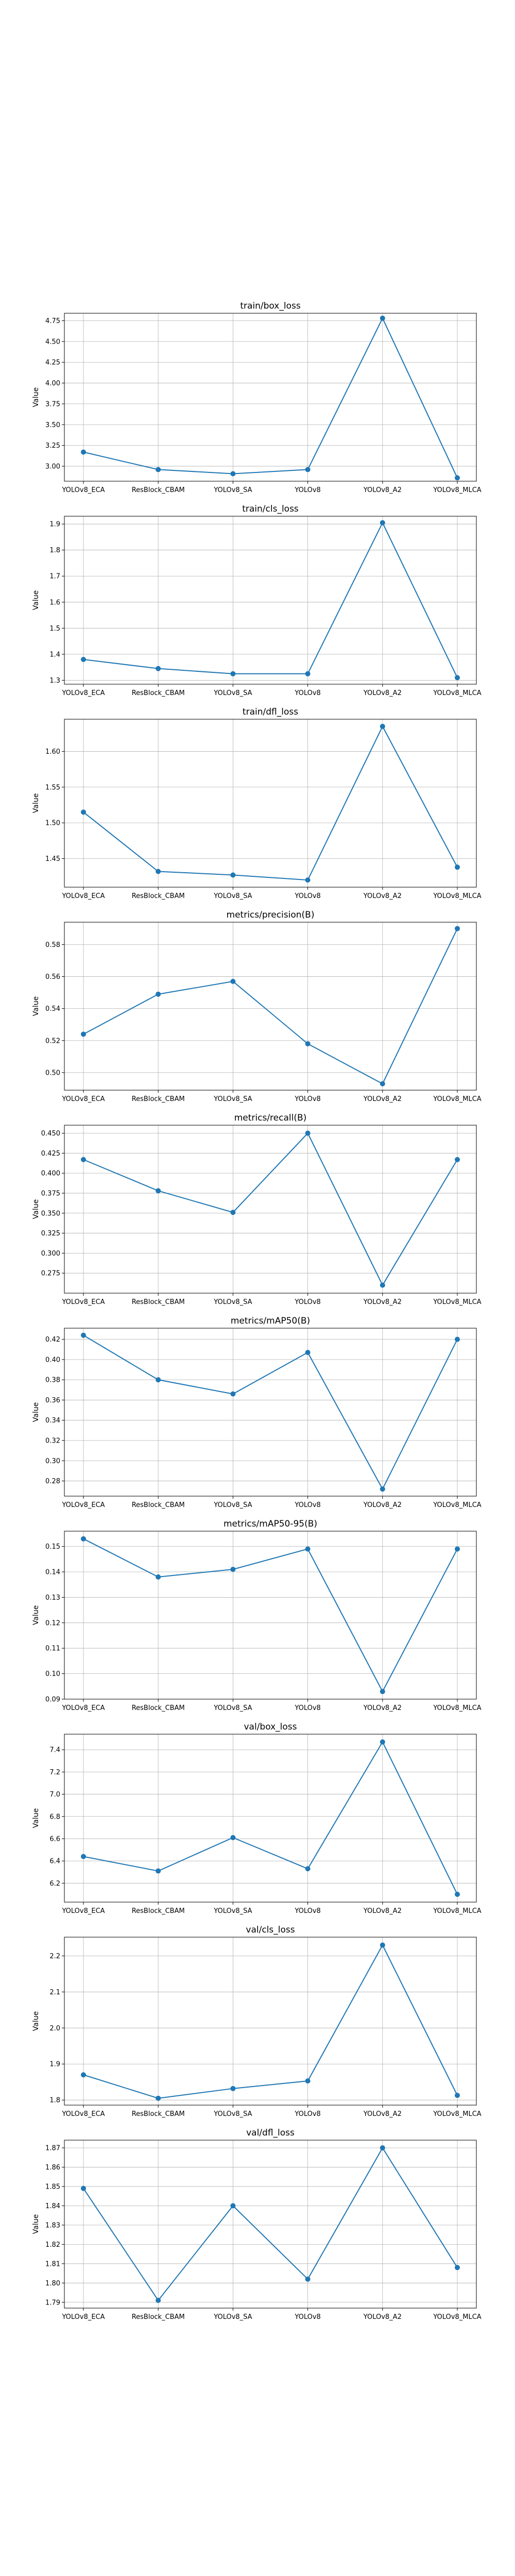 The height and width of the screenshot is (2576, 515). I want to click on y-tick-label: 0.15, so click(52, 1547).